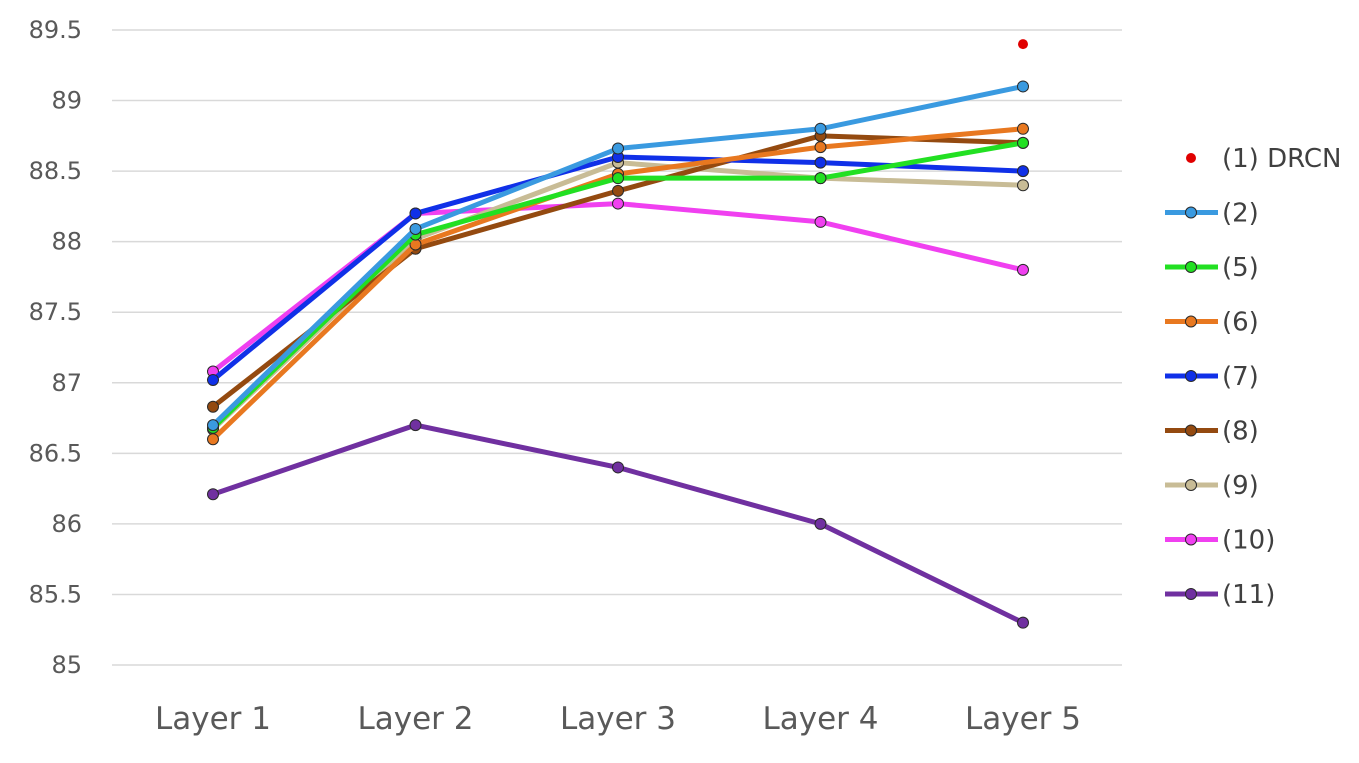 The width and height of the screenshot is (1359, 763). I want to click on y-tick-label: 89, so click(66, 101).